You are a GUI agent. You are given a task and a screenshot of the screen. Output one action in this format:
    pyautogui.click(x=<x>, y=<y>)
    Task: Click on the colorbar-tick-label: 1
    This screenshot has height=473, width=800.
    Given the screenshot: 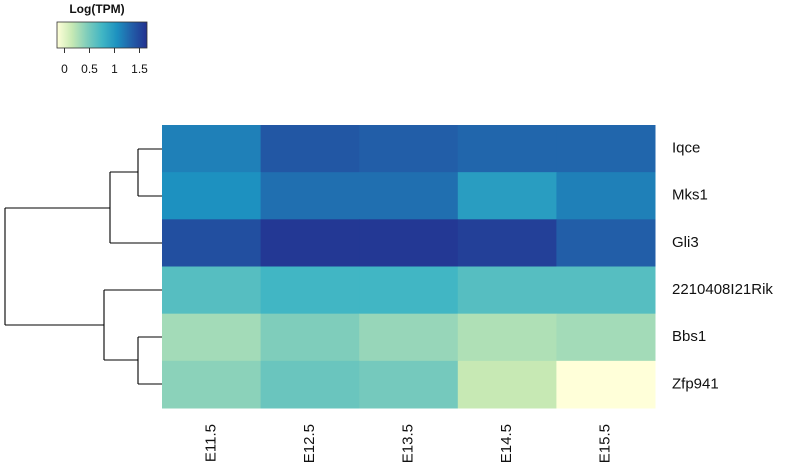 What is the action you would take?
    pyautogui.click(x=114, y=69)
    